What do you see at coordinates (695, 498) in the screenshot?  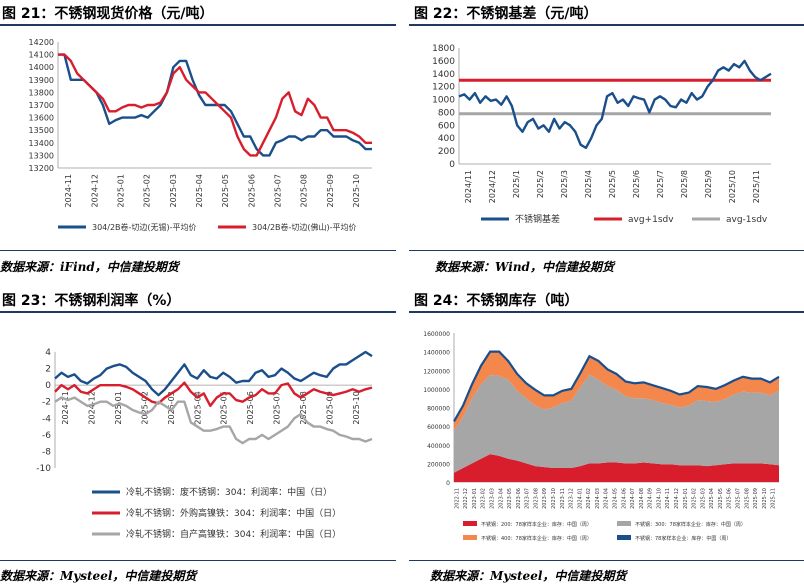 I see `x-tick-label: 2025-02` at bounding box center [695, 498].